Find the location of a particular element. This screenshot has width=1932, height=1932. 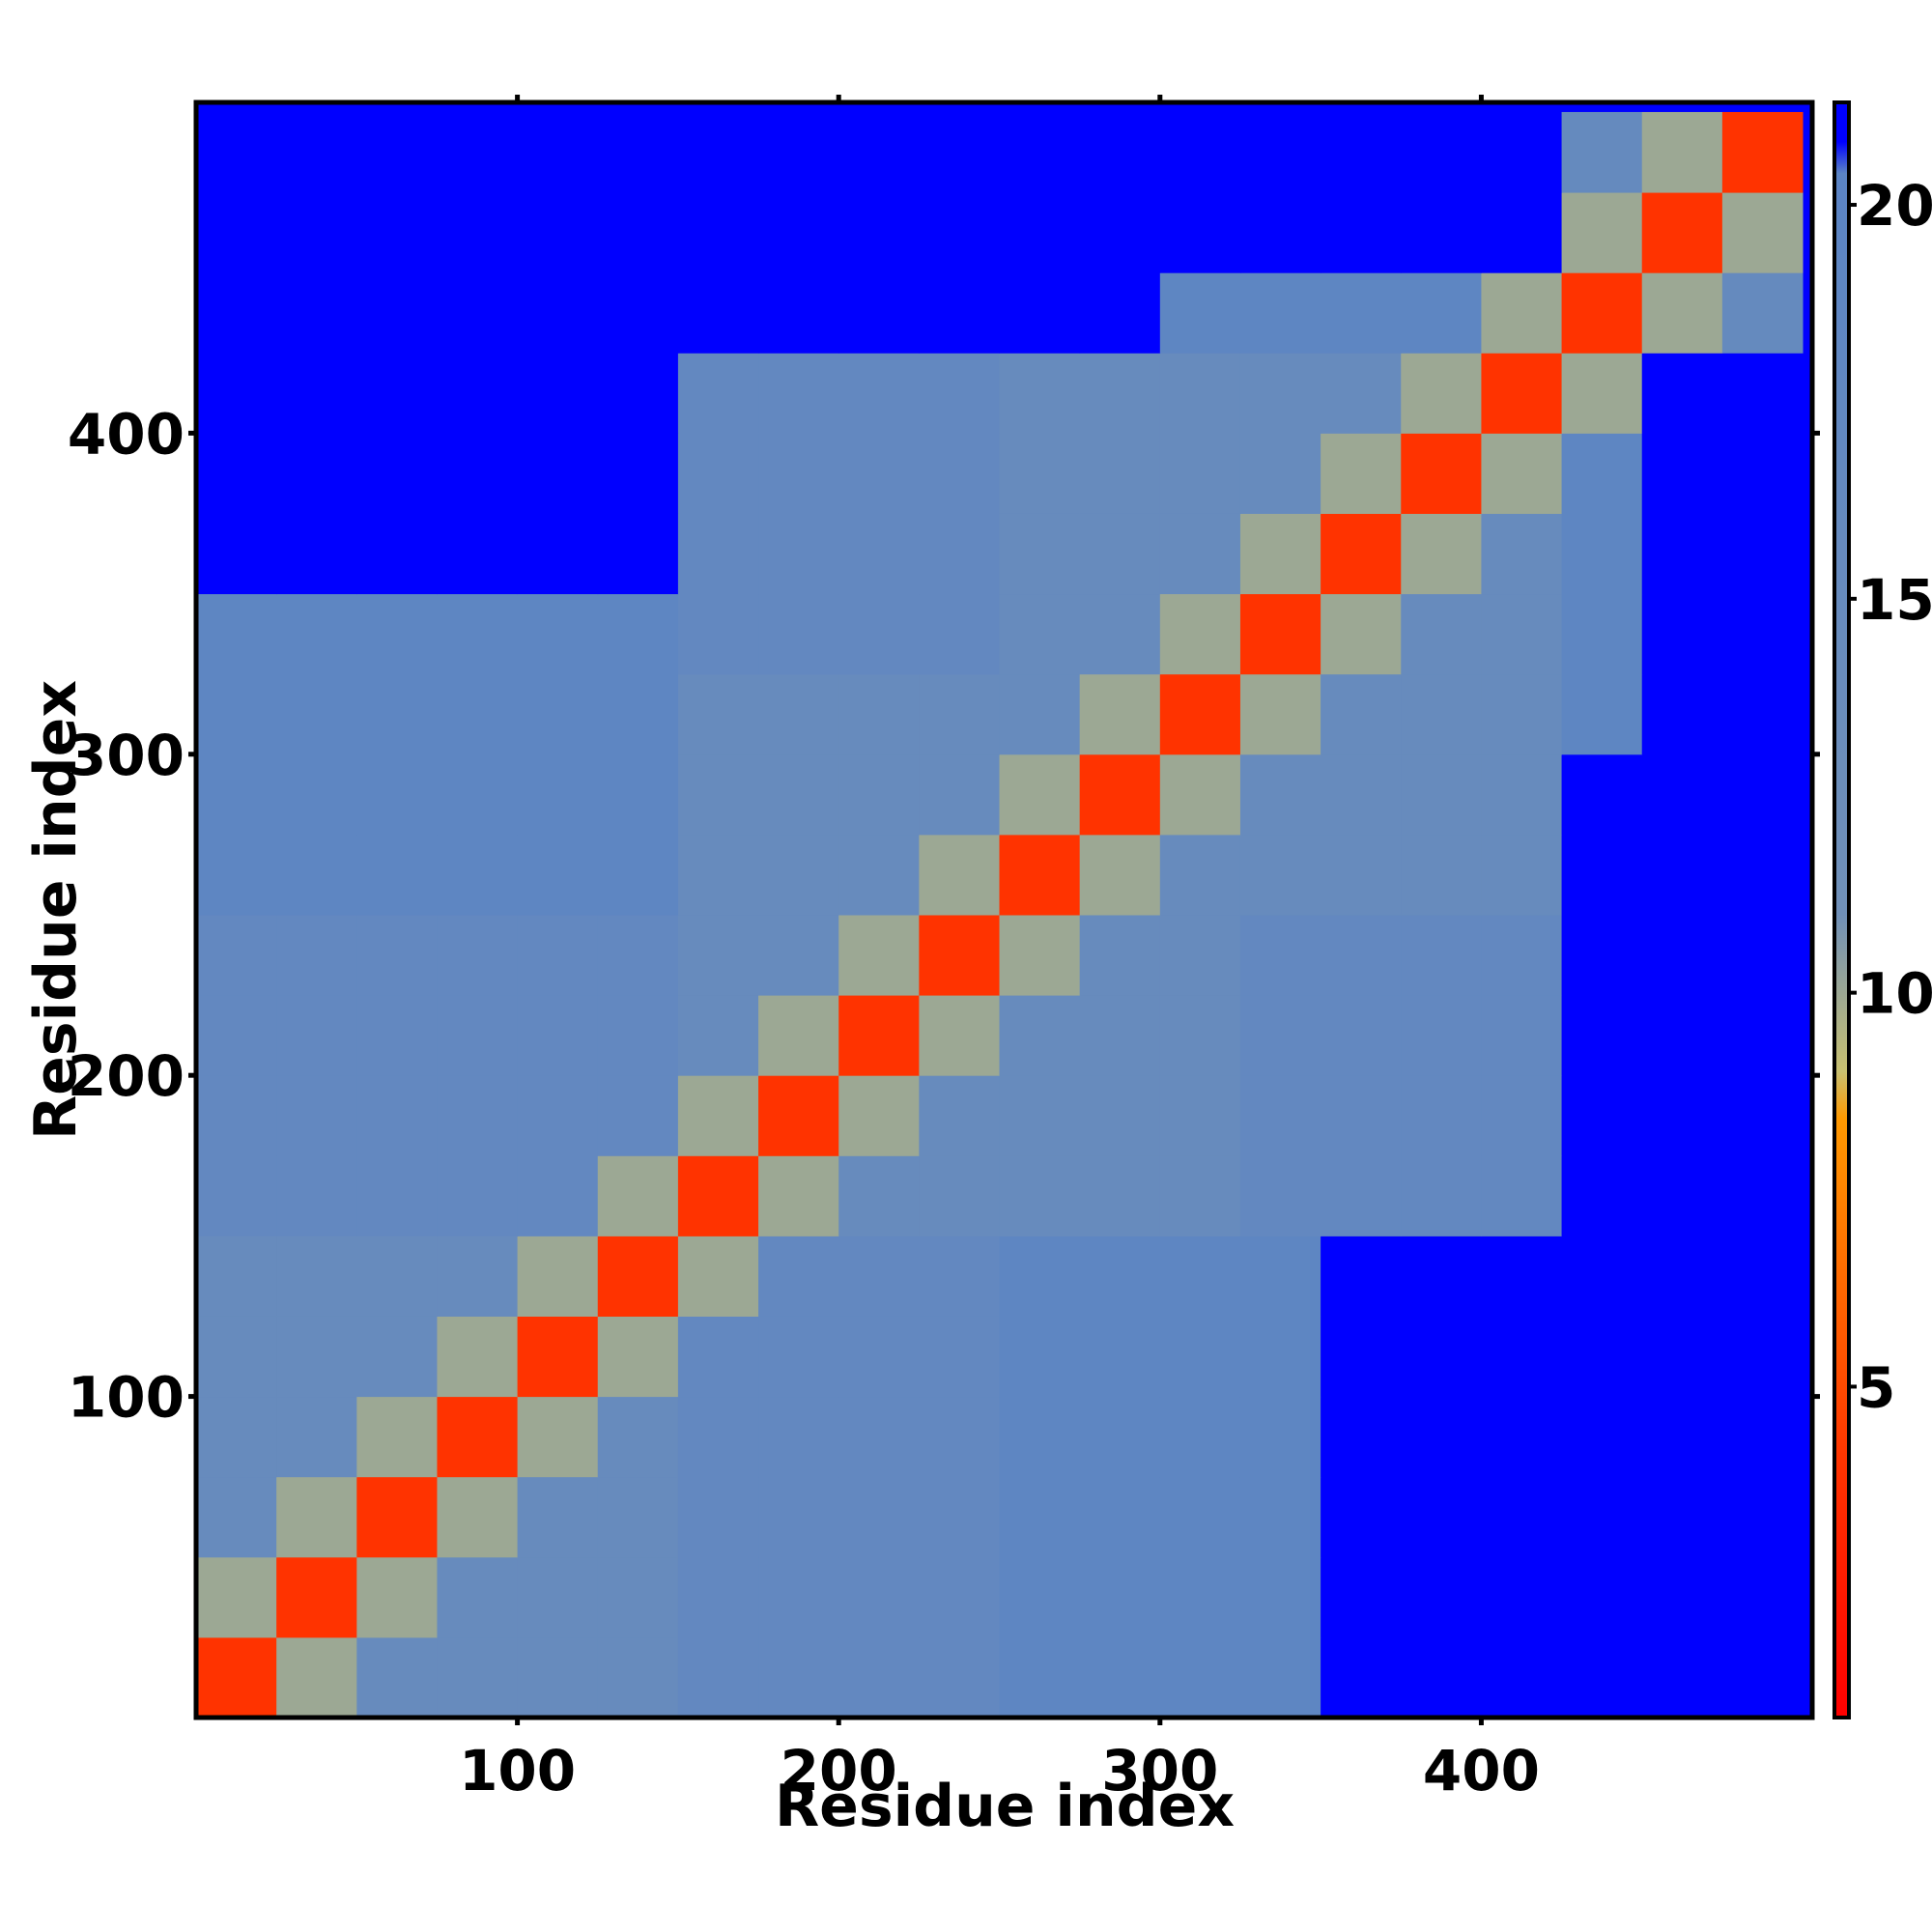

colorbar-tick-label: 15 is located at coordinates (1894, 600).